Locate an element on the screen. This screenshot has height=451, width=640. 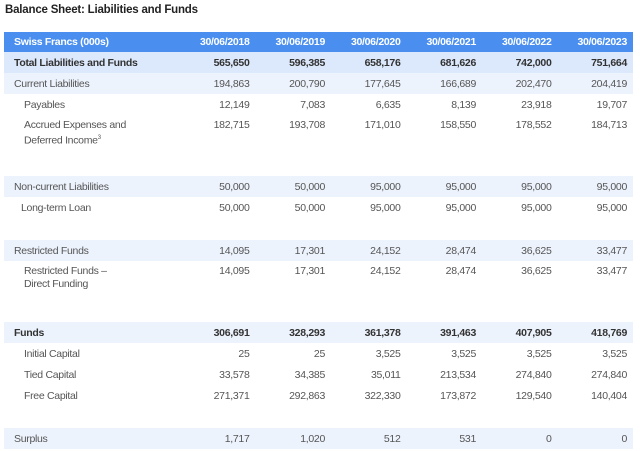
footnote-marker: 3 is located at coordinates (99, 138).